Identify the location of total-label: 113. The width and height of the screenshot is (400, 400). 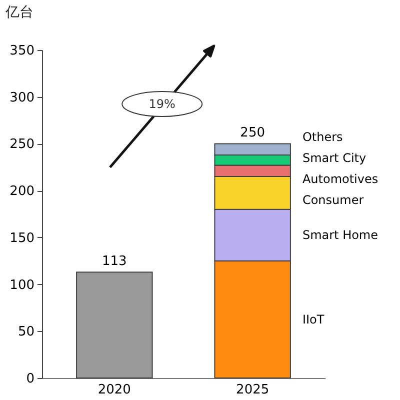
(114, 262).